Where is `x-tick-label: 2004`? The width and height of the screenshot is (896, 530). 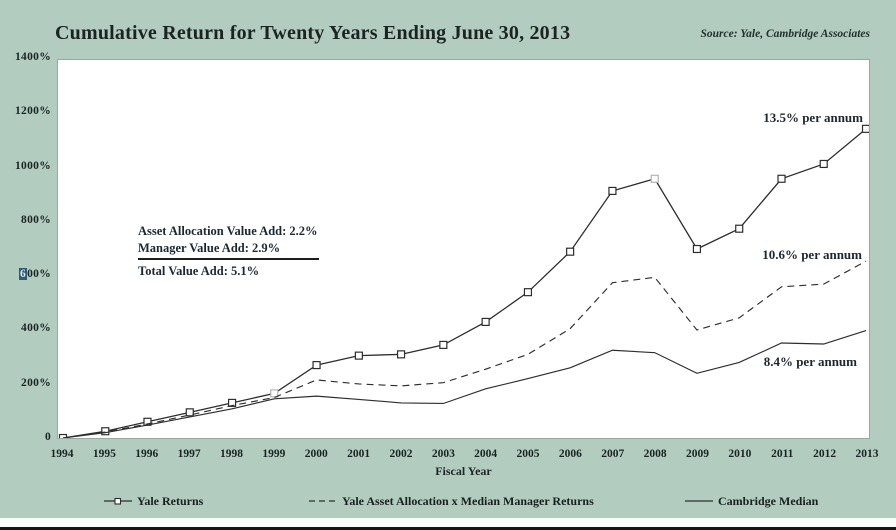 x-tick-label: 2004 is located at coordinates (486, 454).